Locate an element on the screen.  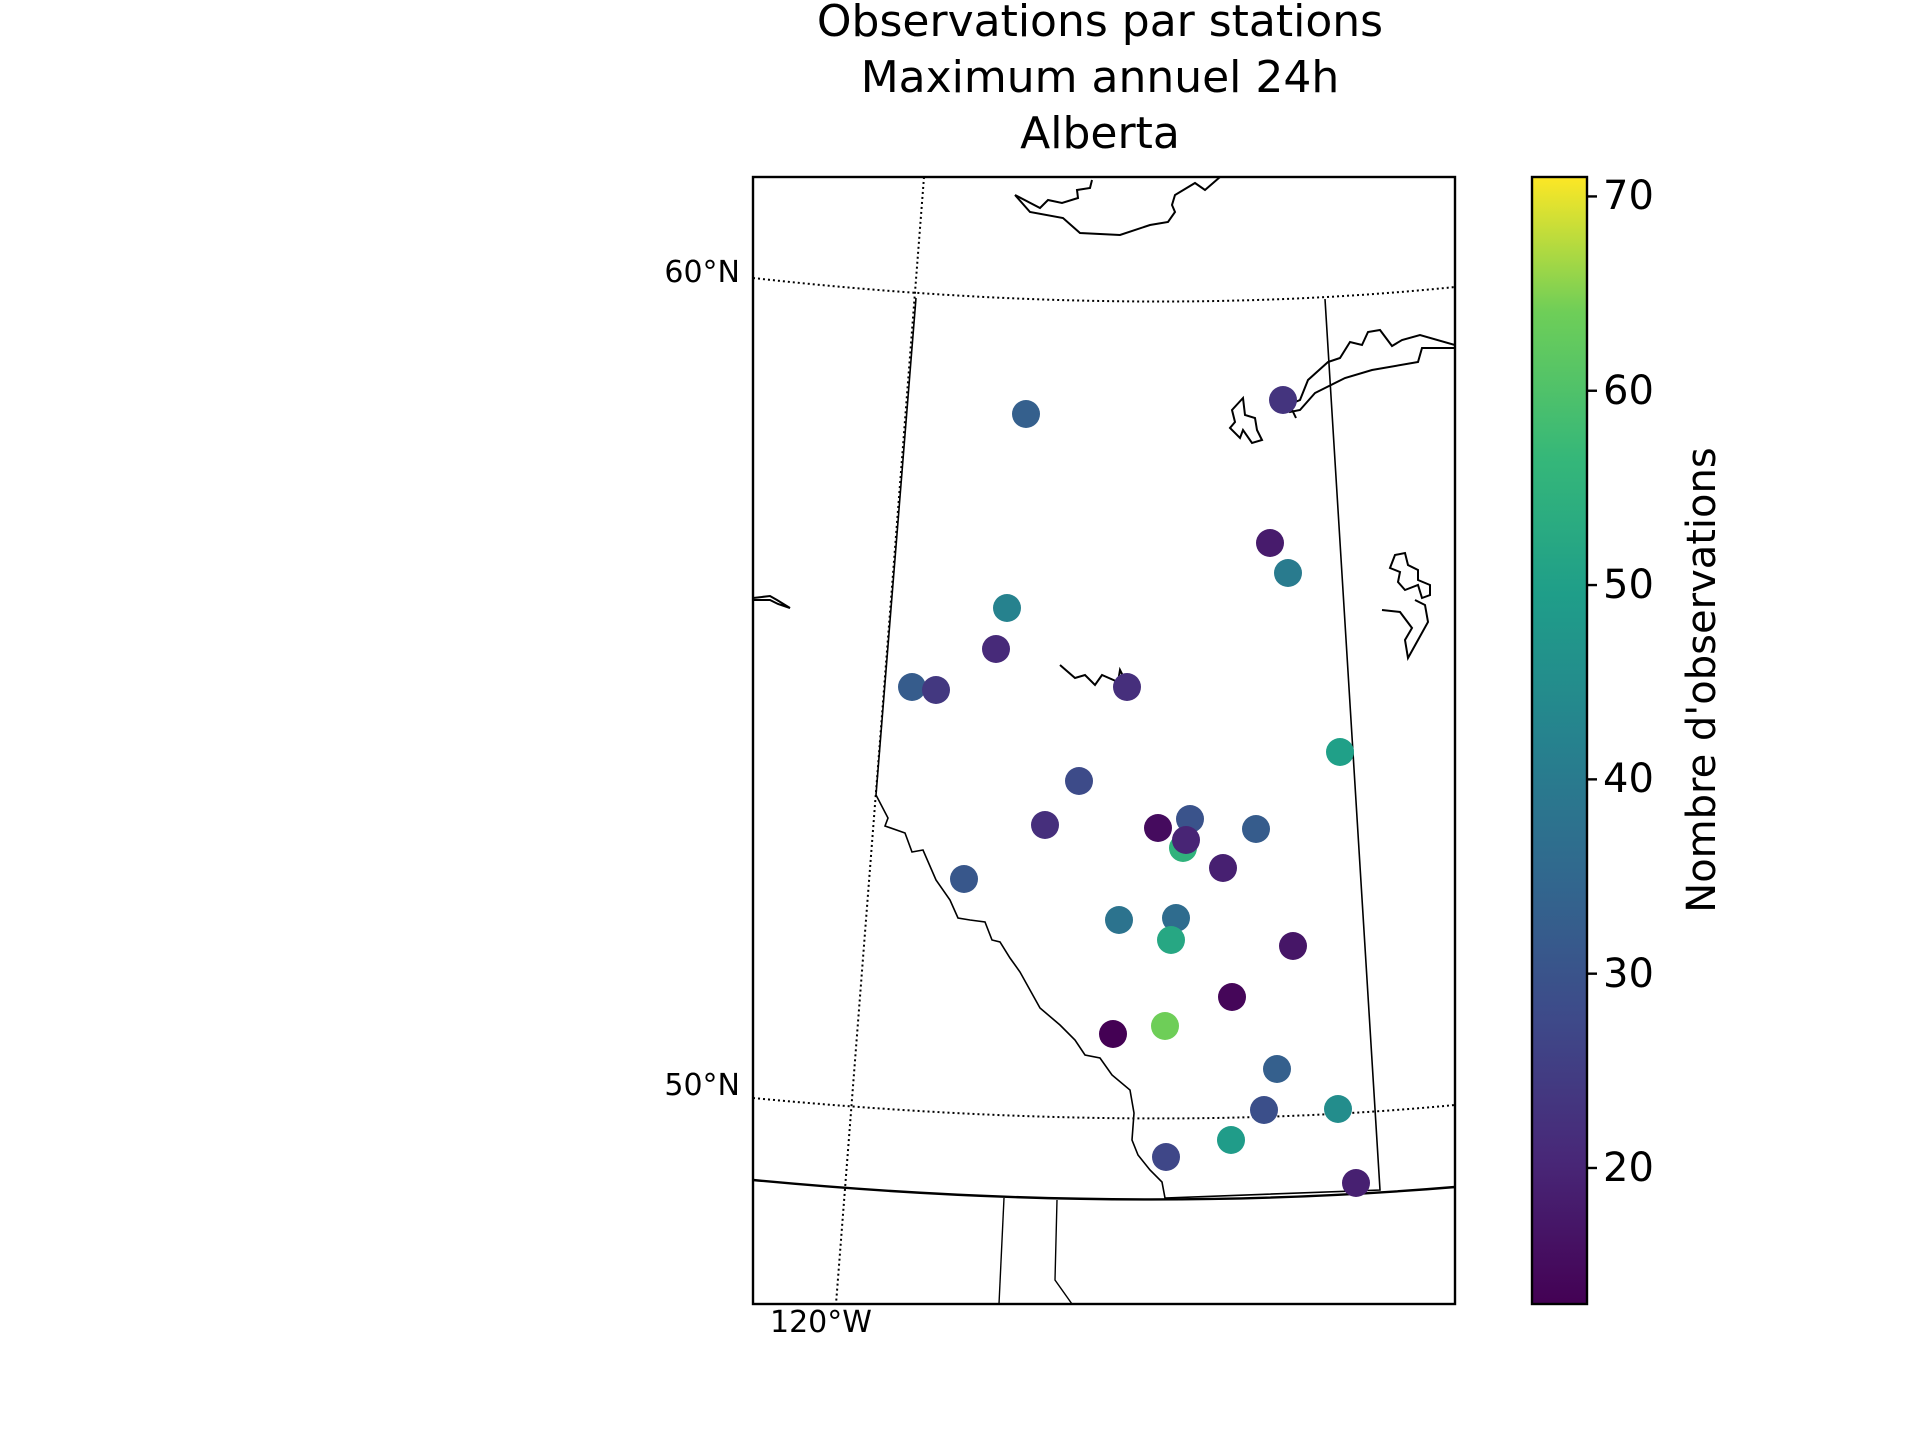
colorbar-ticks is located at coordinates (1592, 682).